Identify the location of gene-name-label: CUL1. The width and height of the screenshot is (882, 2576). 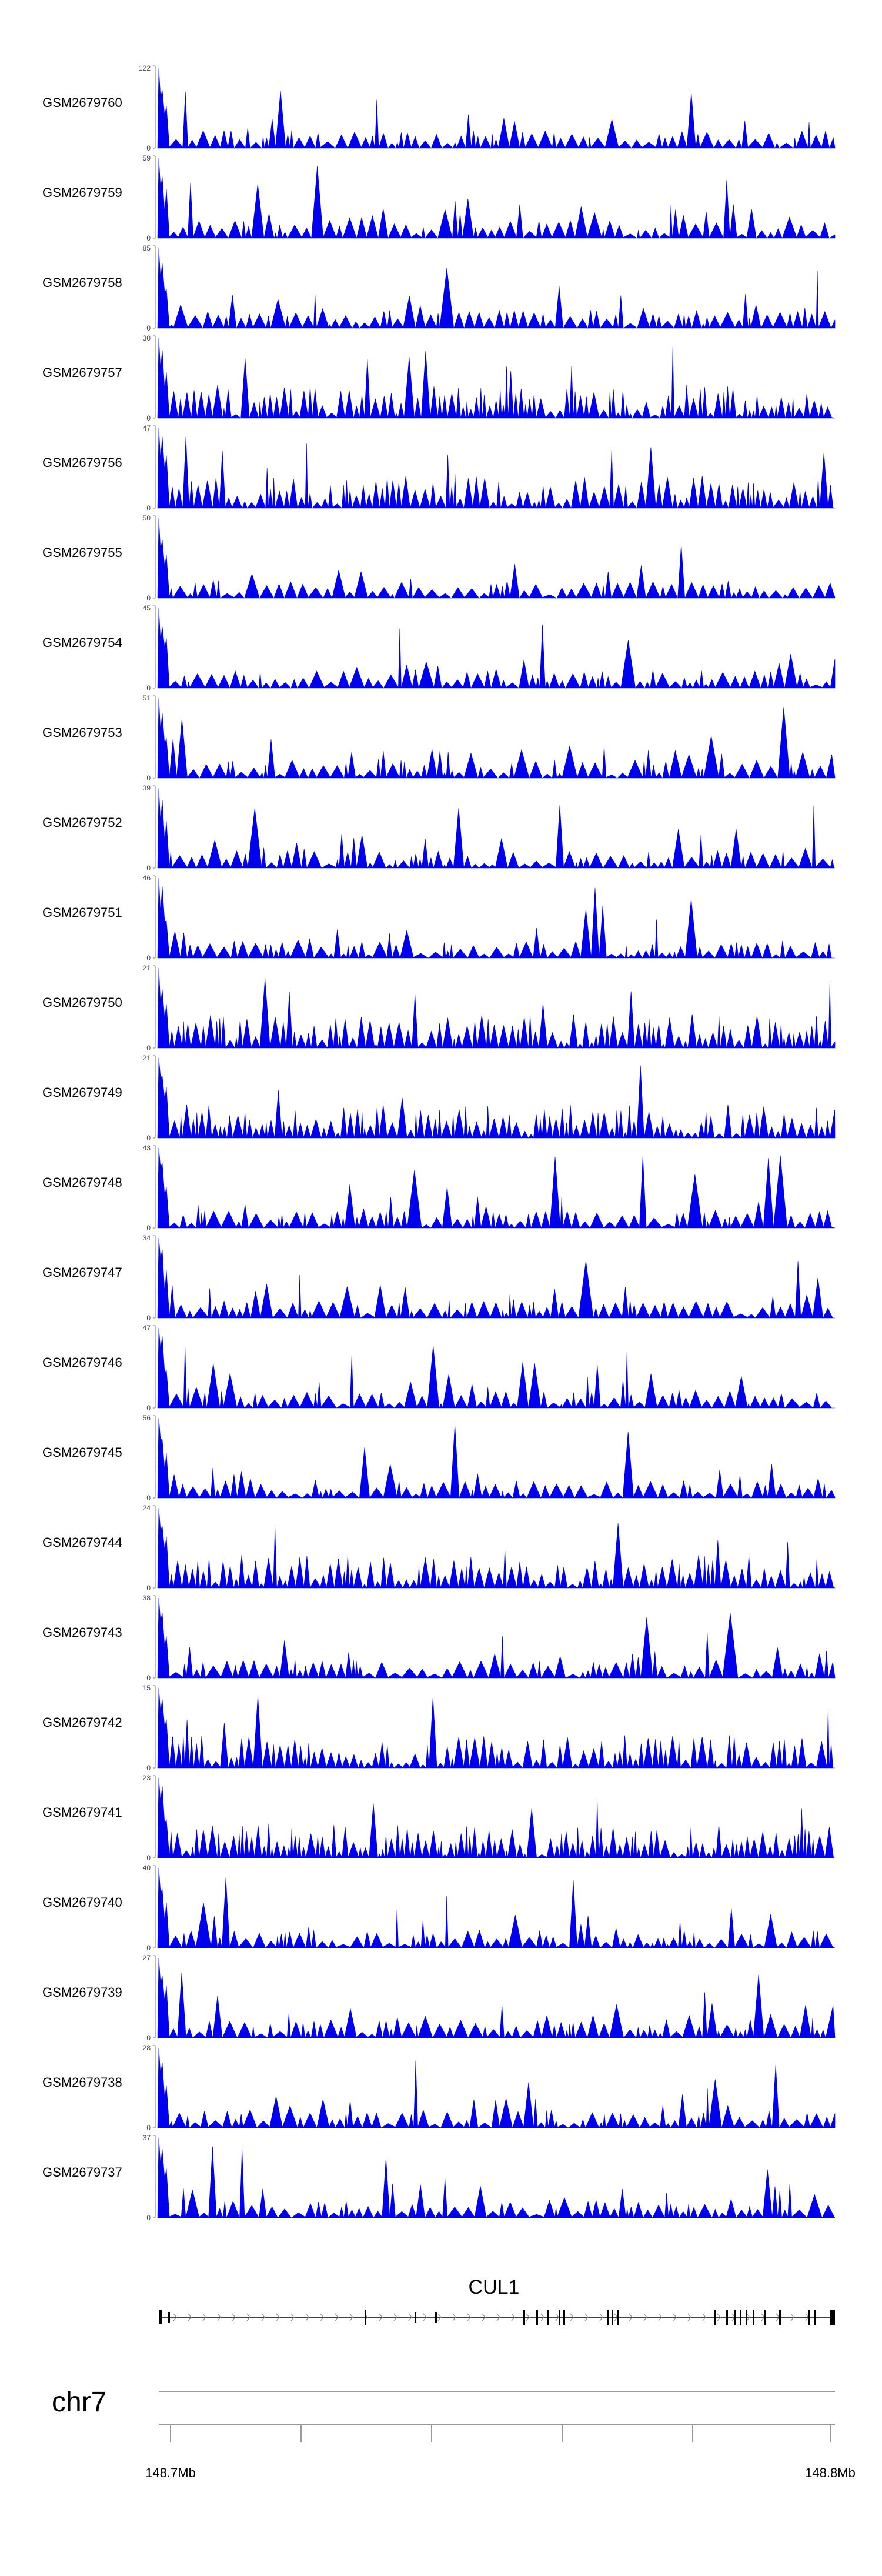
(494, 2287).